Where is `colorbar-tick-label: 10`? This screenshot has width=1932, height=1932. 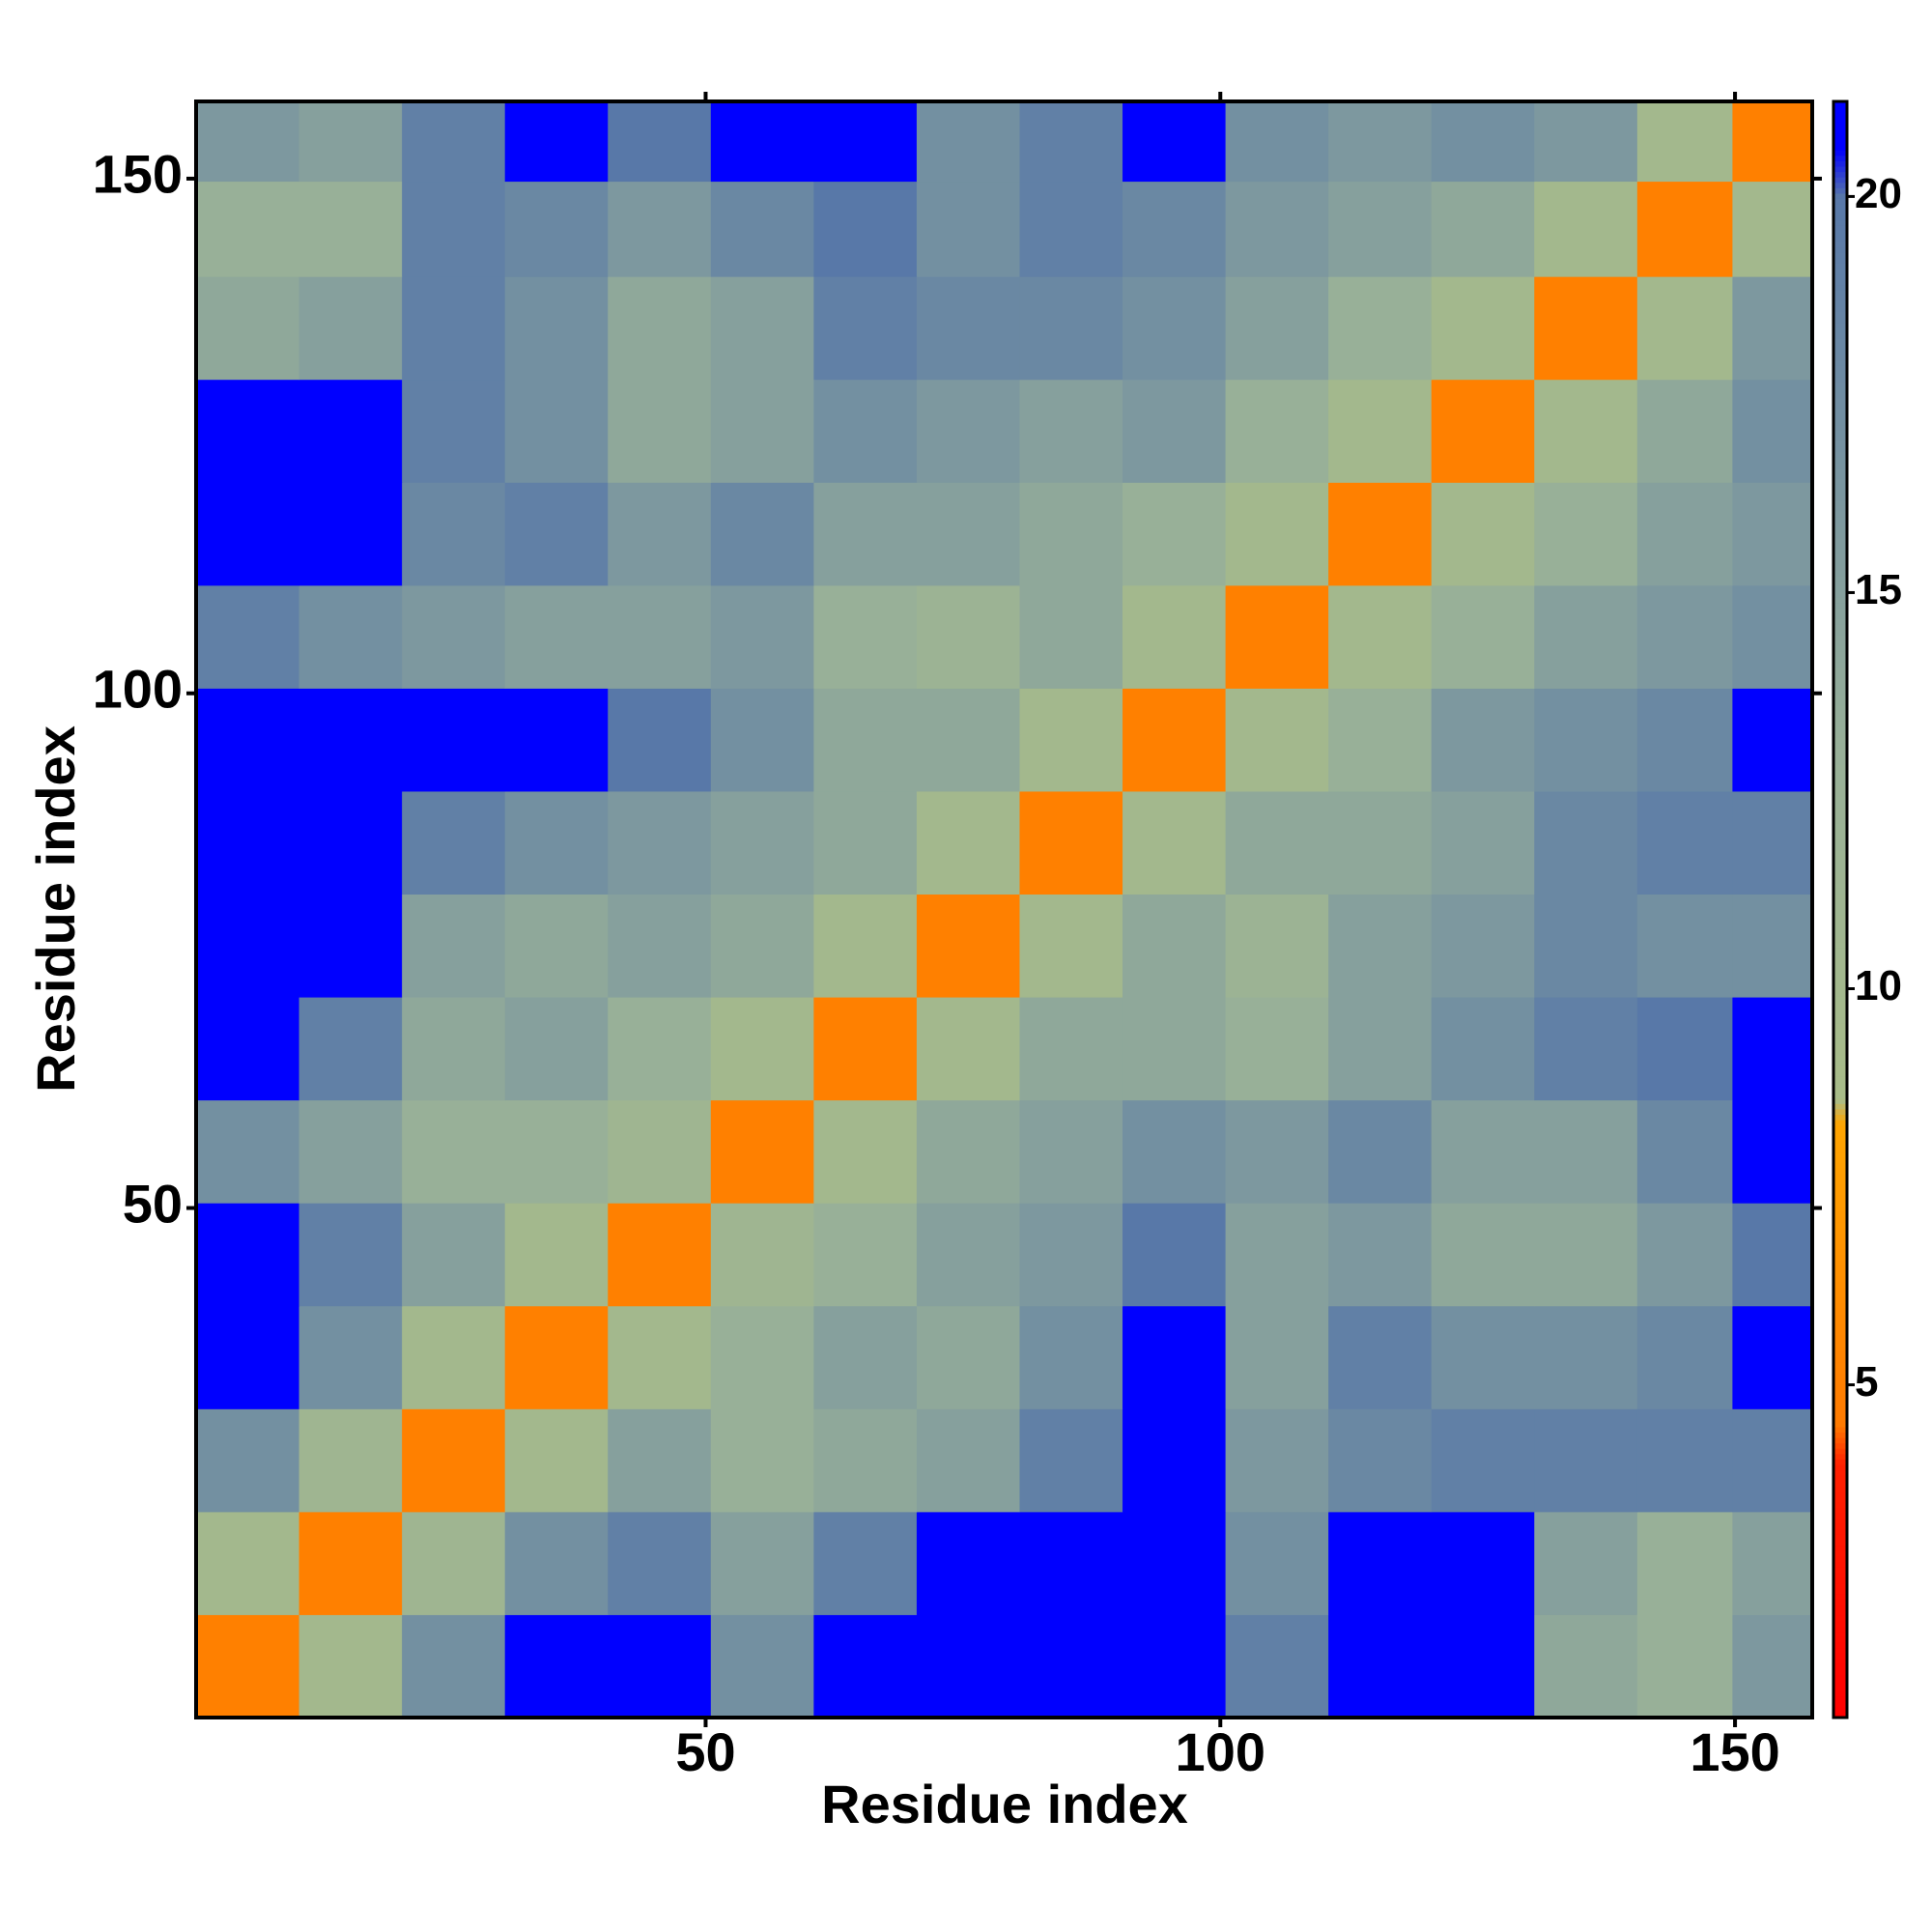
colorbar-tick-label: 10 is located at coordinates (1878, 985).